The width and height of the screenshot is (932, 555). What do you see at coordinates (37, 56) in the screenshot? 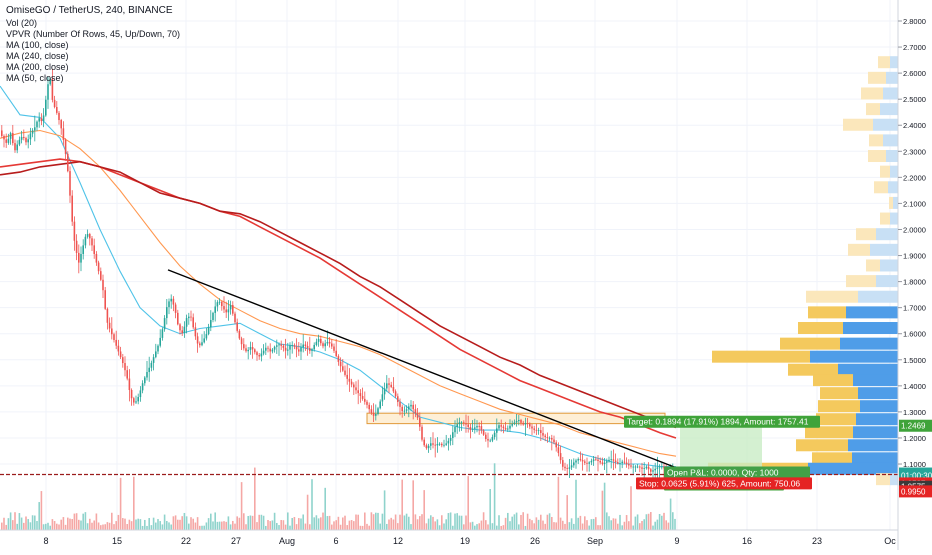
I see `legend-ma240: MA (240, close)` at bounding box center [37, 56].